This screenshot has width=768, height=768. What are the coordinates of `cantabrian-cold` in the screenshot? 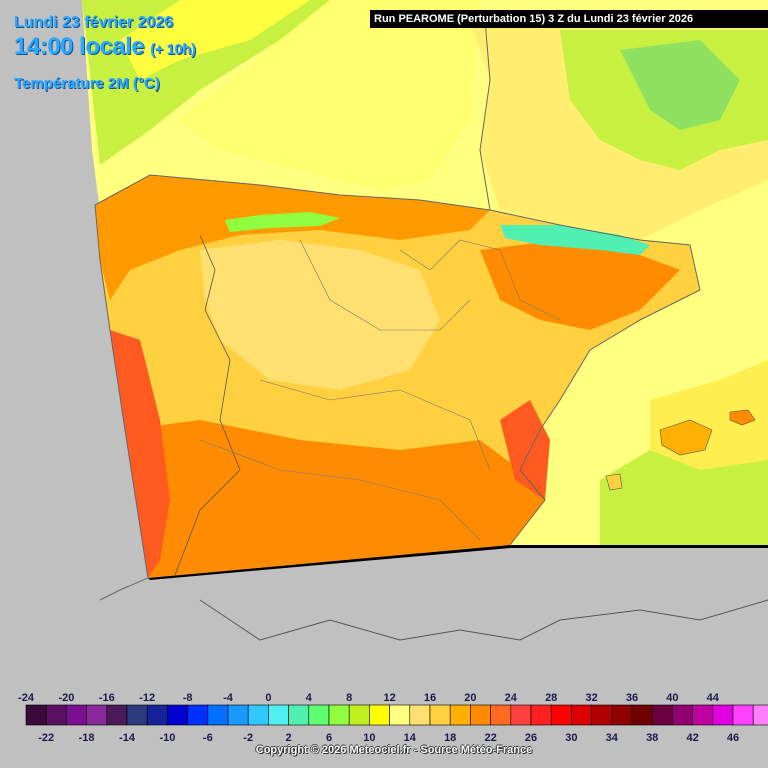 It's located at (282, 222).